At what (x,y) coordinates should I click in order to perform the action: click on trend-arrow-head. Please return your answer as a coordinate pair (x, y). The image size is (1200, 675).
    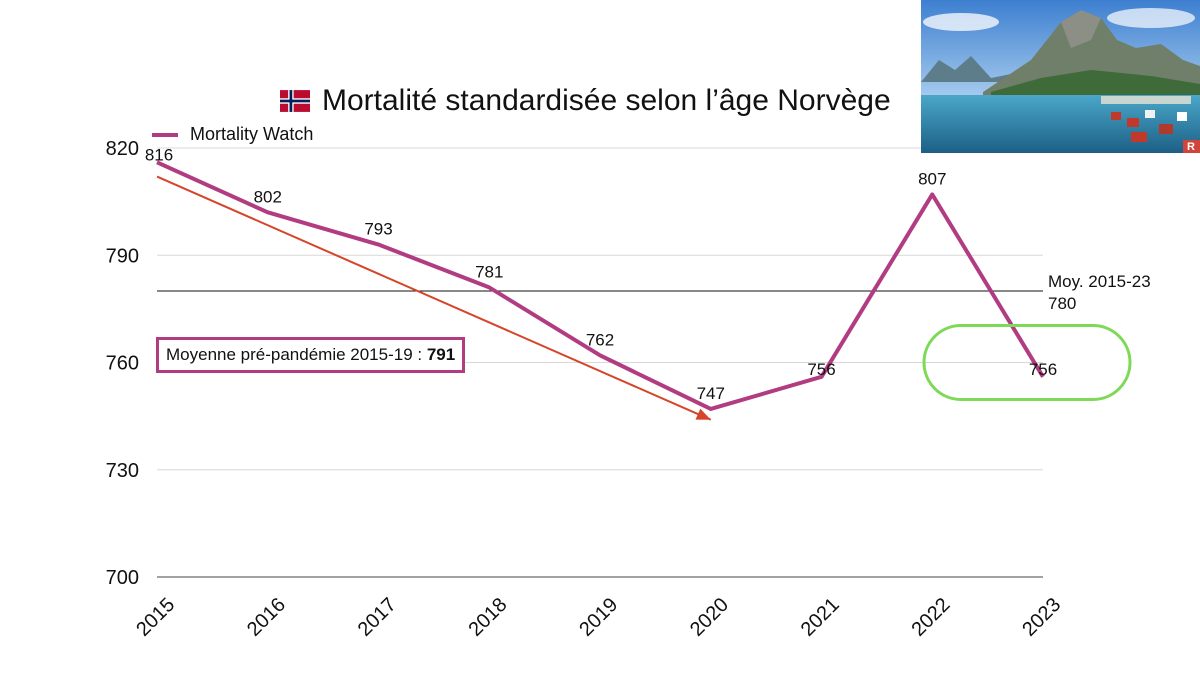
    Looking at the image, I should click on (703, 414).